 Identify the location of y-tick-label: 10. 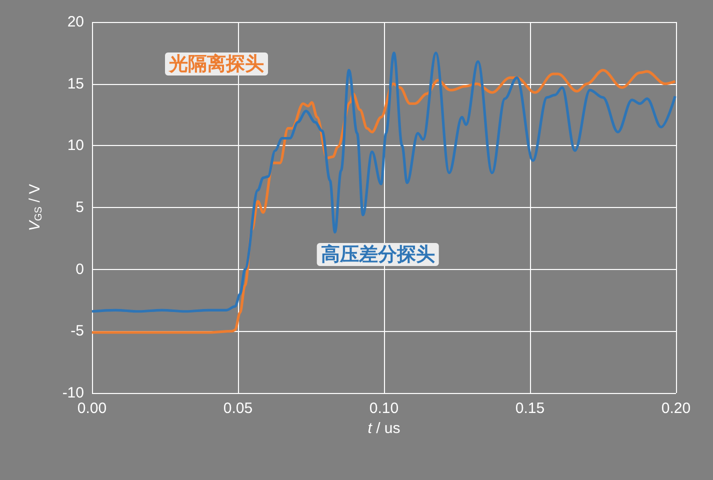
(75, 145).